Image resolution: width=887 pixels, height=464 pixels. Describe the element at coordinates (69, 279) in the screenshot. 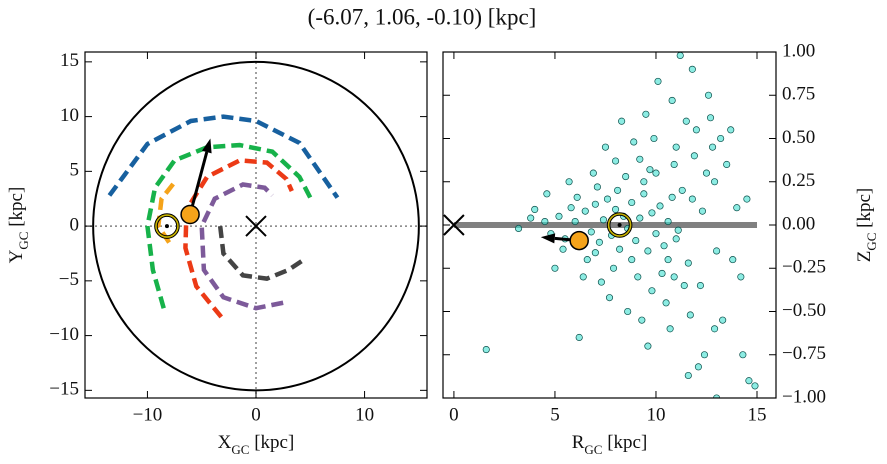

I see `y-tick-label: −5` at that location.